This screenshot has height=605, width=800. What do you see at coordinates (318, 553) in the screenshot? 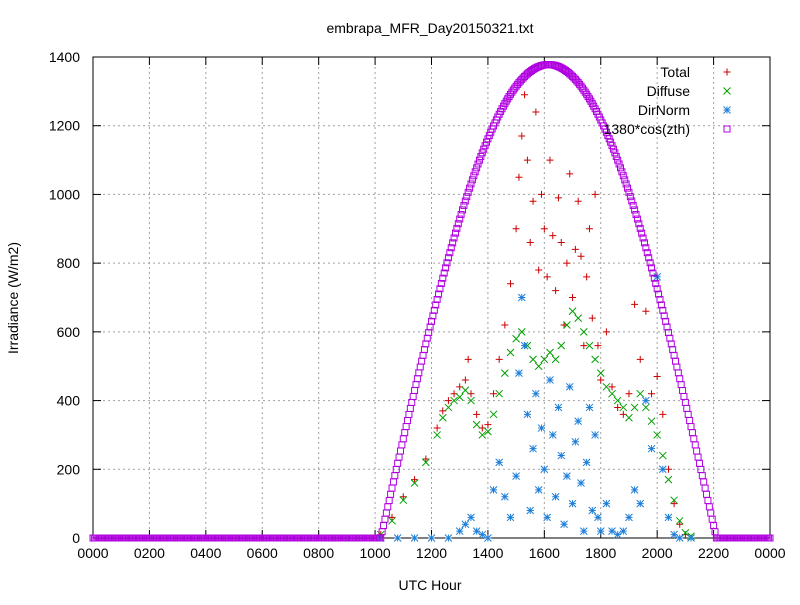
I see `x-tick-label: 0800` at bounding box center [318, 553].